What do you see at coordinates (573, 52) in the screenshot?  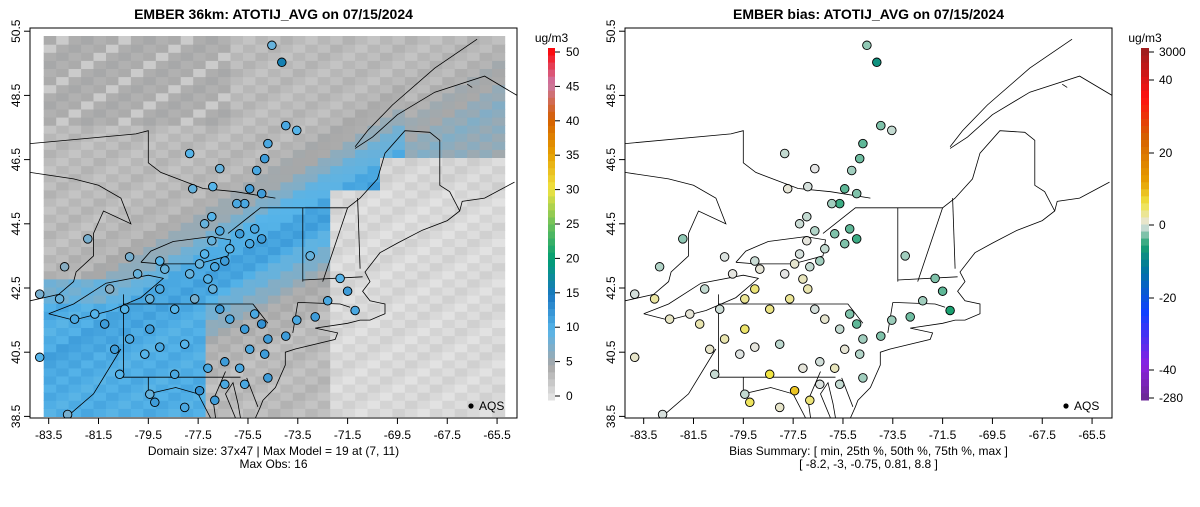 I see `colorbar-tick-label: 50` at bounding box center [573, 52].